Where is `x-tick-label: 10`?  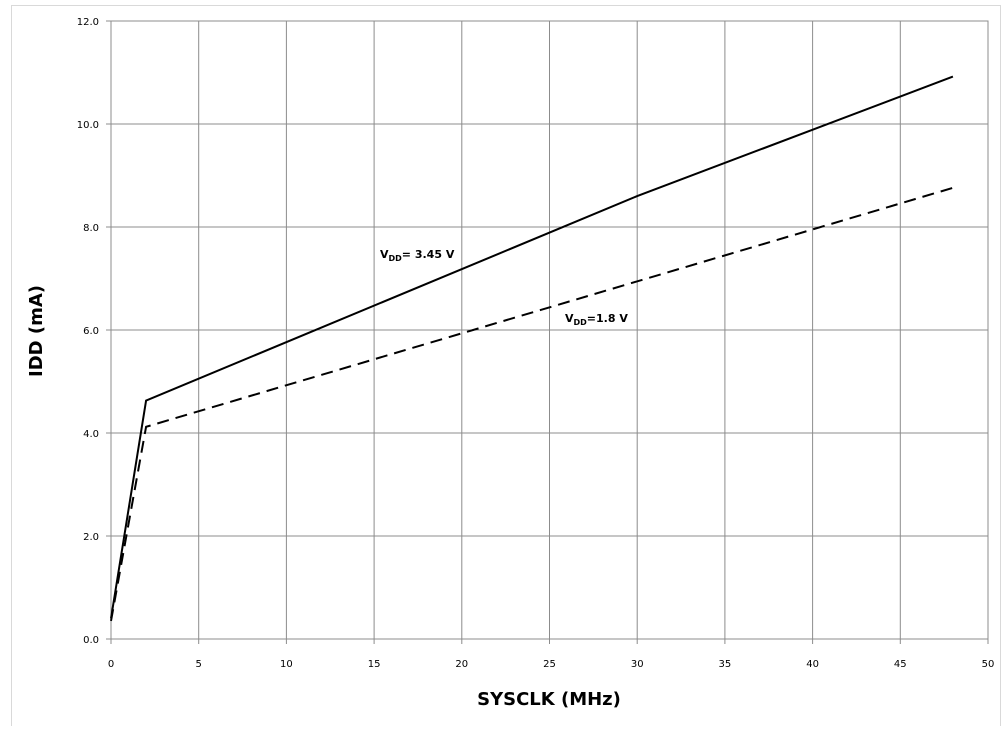
x-tick-label: 10 is located at coordinates (286, 664).